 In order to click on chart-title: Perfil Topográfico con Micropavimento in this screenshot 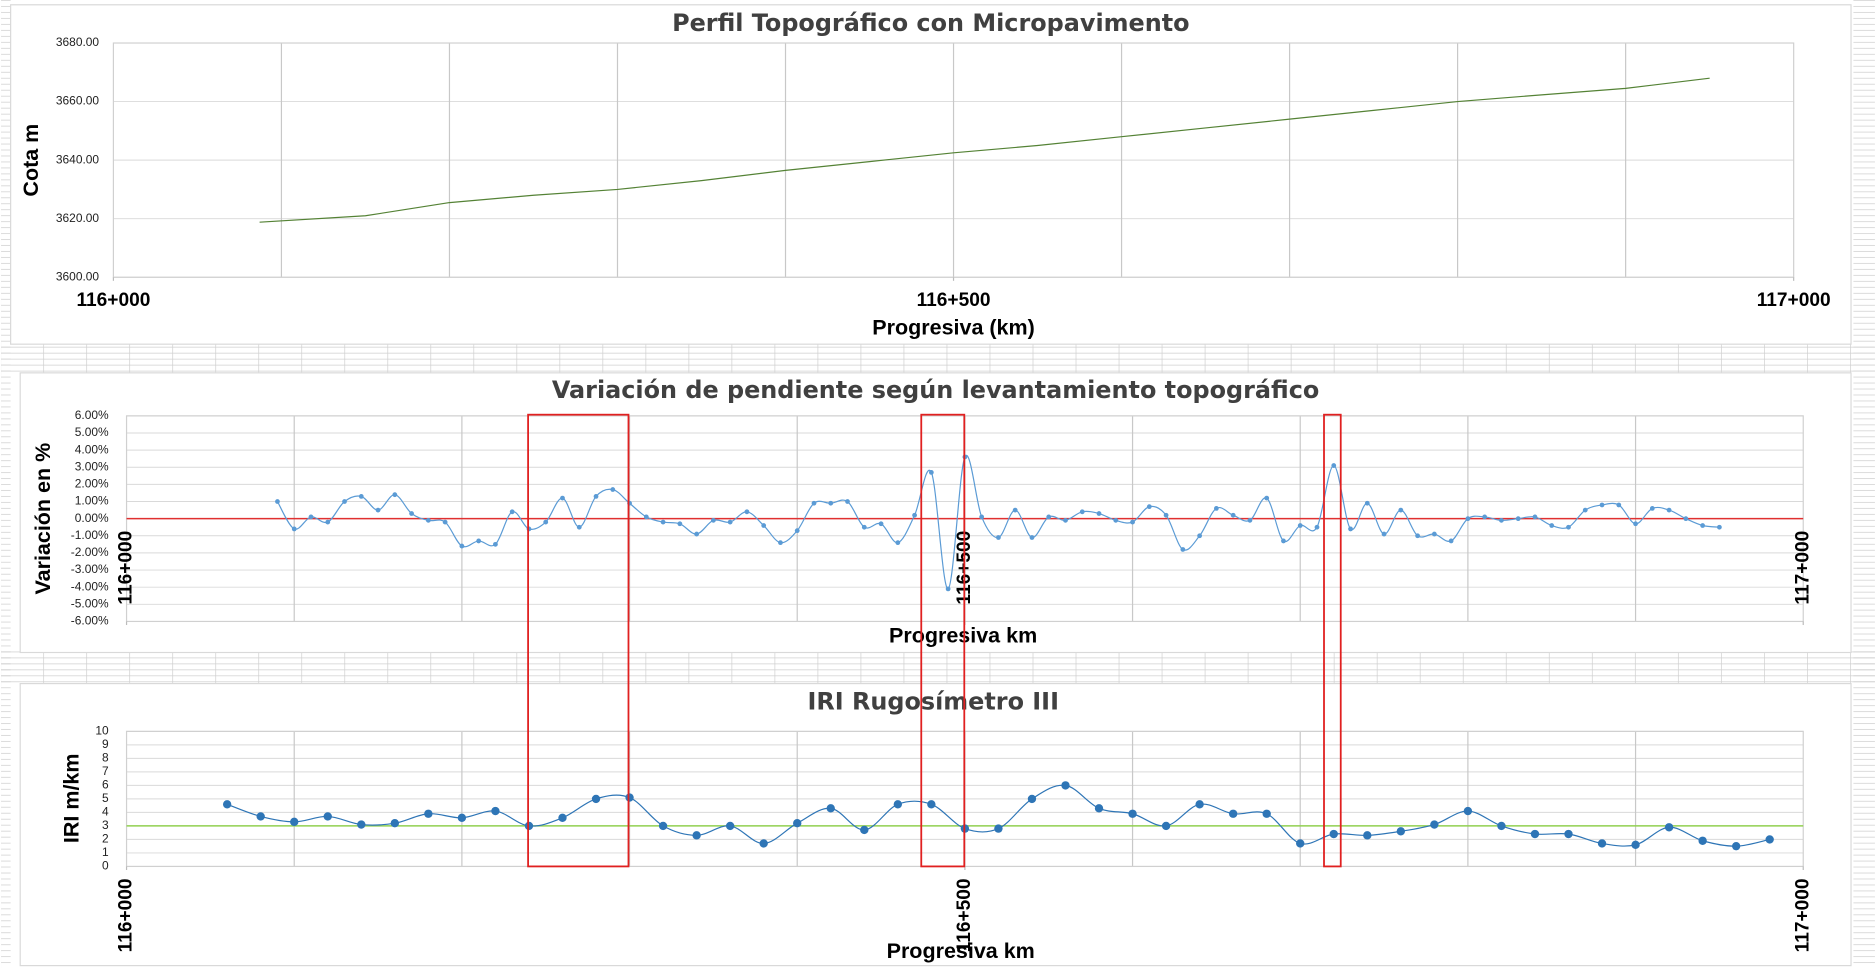, I will do `click(931, 23)`.